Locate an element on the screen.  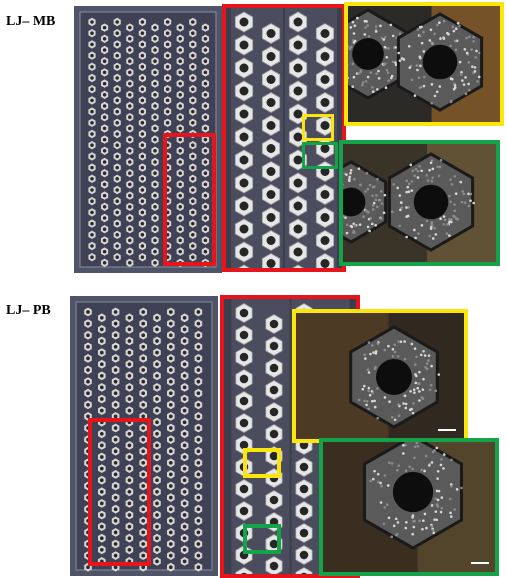
overview-image-pb is located at coordinates (144, 436).